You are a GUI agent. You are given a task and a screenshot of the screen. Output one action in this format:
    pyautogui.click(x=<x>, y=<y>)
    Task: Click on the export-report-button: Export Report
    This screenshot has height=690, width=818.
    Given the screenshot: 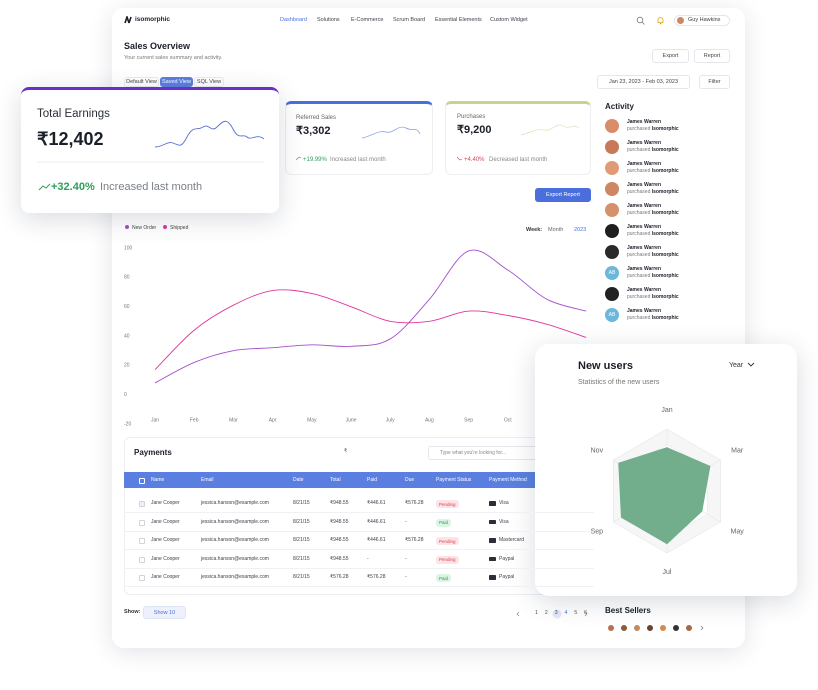 What is the action you would take?
    pyautogui.click(x=563, y=195)
    